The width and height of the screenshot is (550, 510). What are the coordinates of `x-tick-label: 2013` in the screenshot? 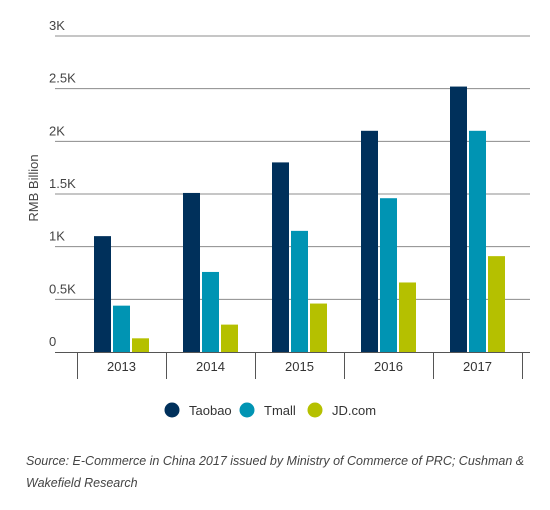 It's located at (121, 366).